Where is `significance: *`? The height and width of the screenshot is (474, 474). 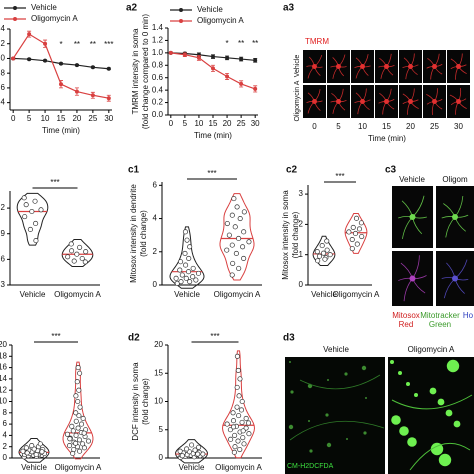
significance: * is located at coordinates (60, 44).